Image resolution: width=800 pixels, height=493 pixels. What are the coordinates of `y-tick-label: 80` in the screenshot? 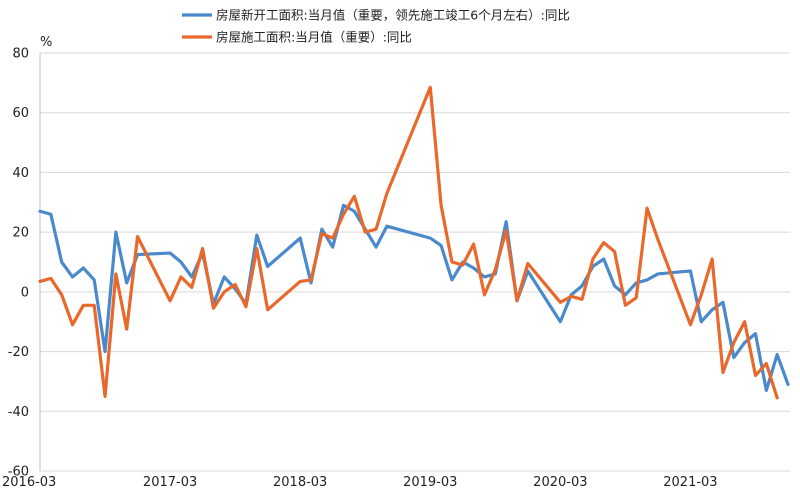 It's located at (20, 54).